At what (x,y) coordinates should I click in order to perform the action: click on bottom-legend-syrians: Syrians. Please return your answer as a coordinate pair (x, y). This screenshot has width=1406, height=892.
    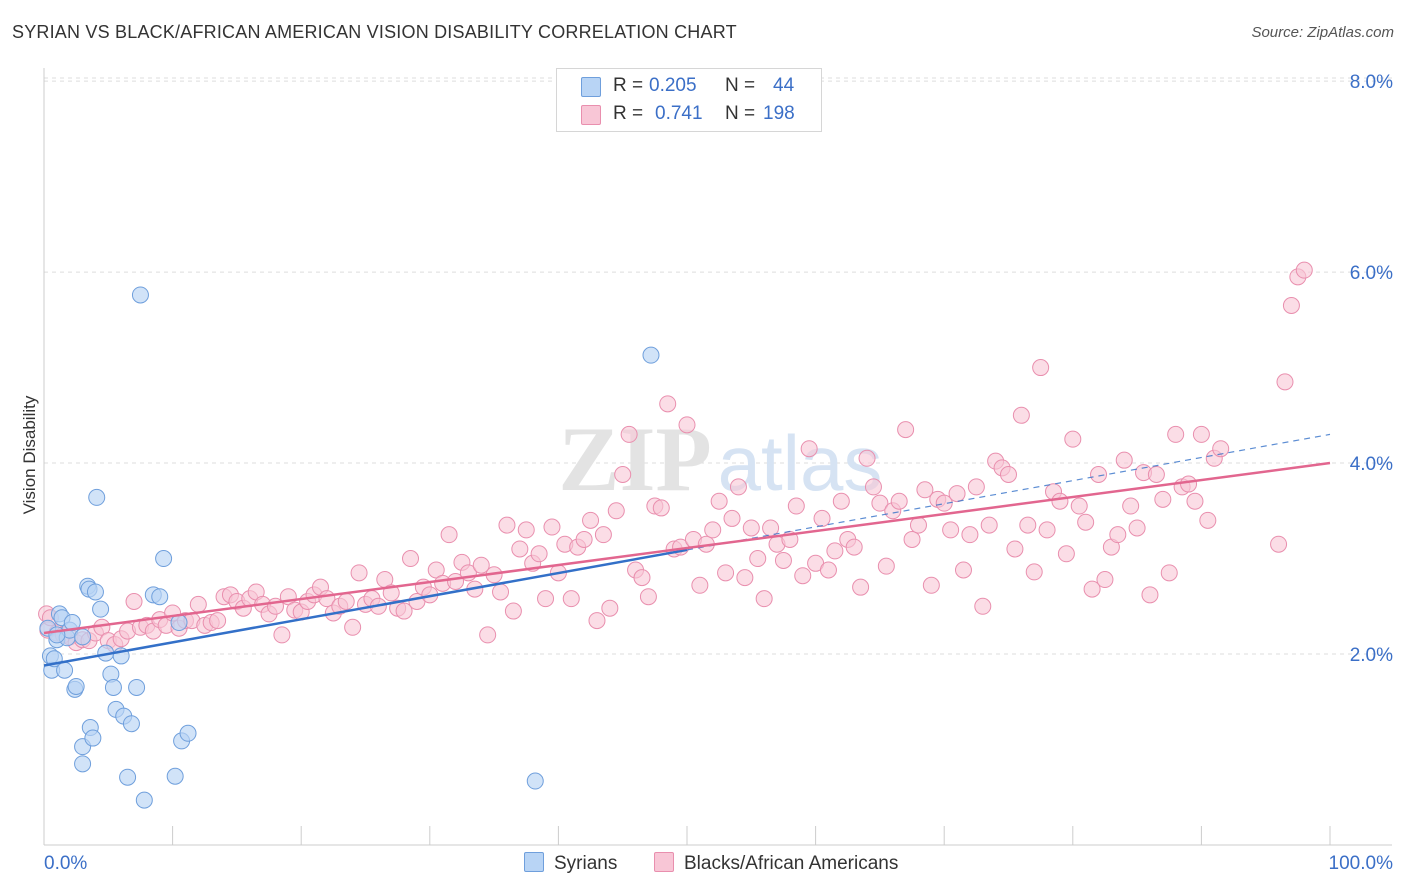
    Looking at the image, I should click on (570, 863).